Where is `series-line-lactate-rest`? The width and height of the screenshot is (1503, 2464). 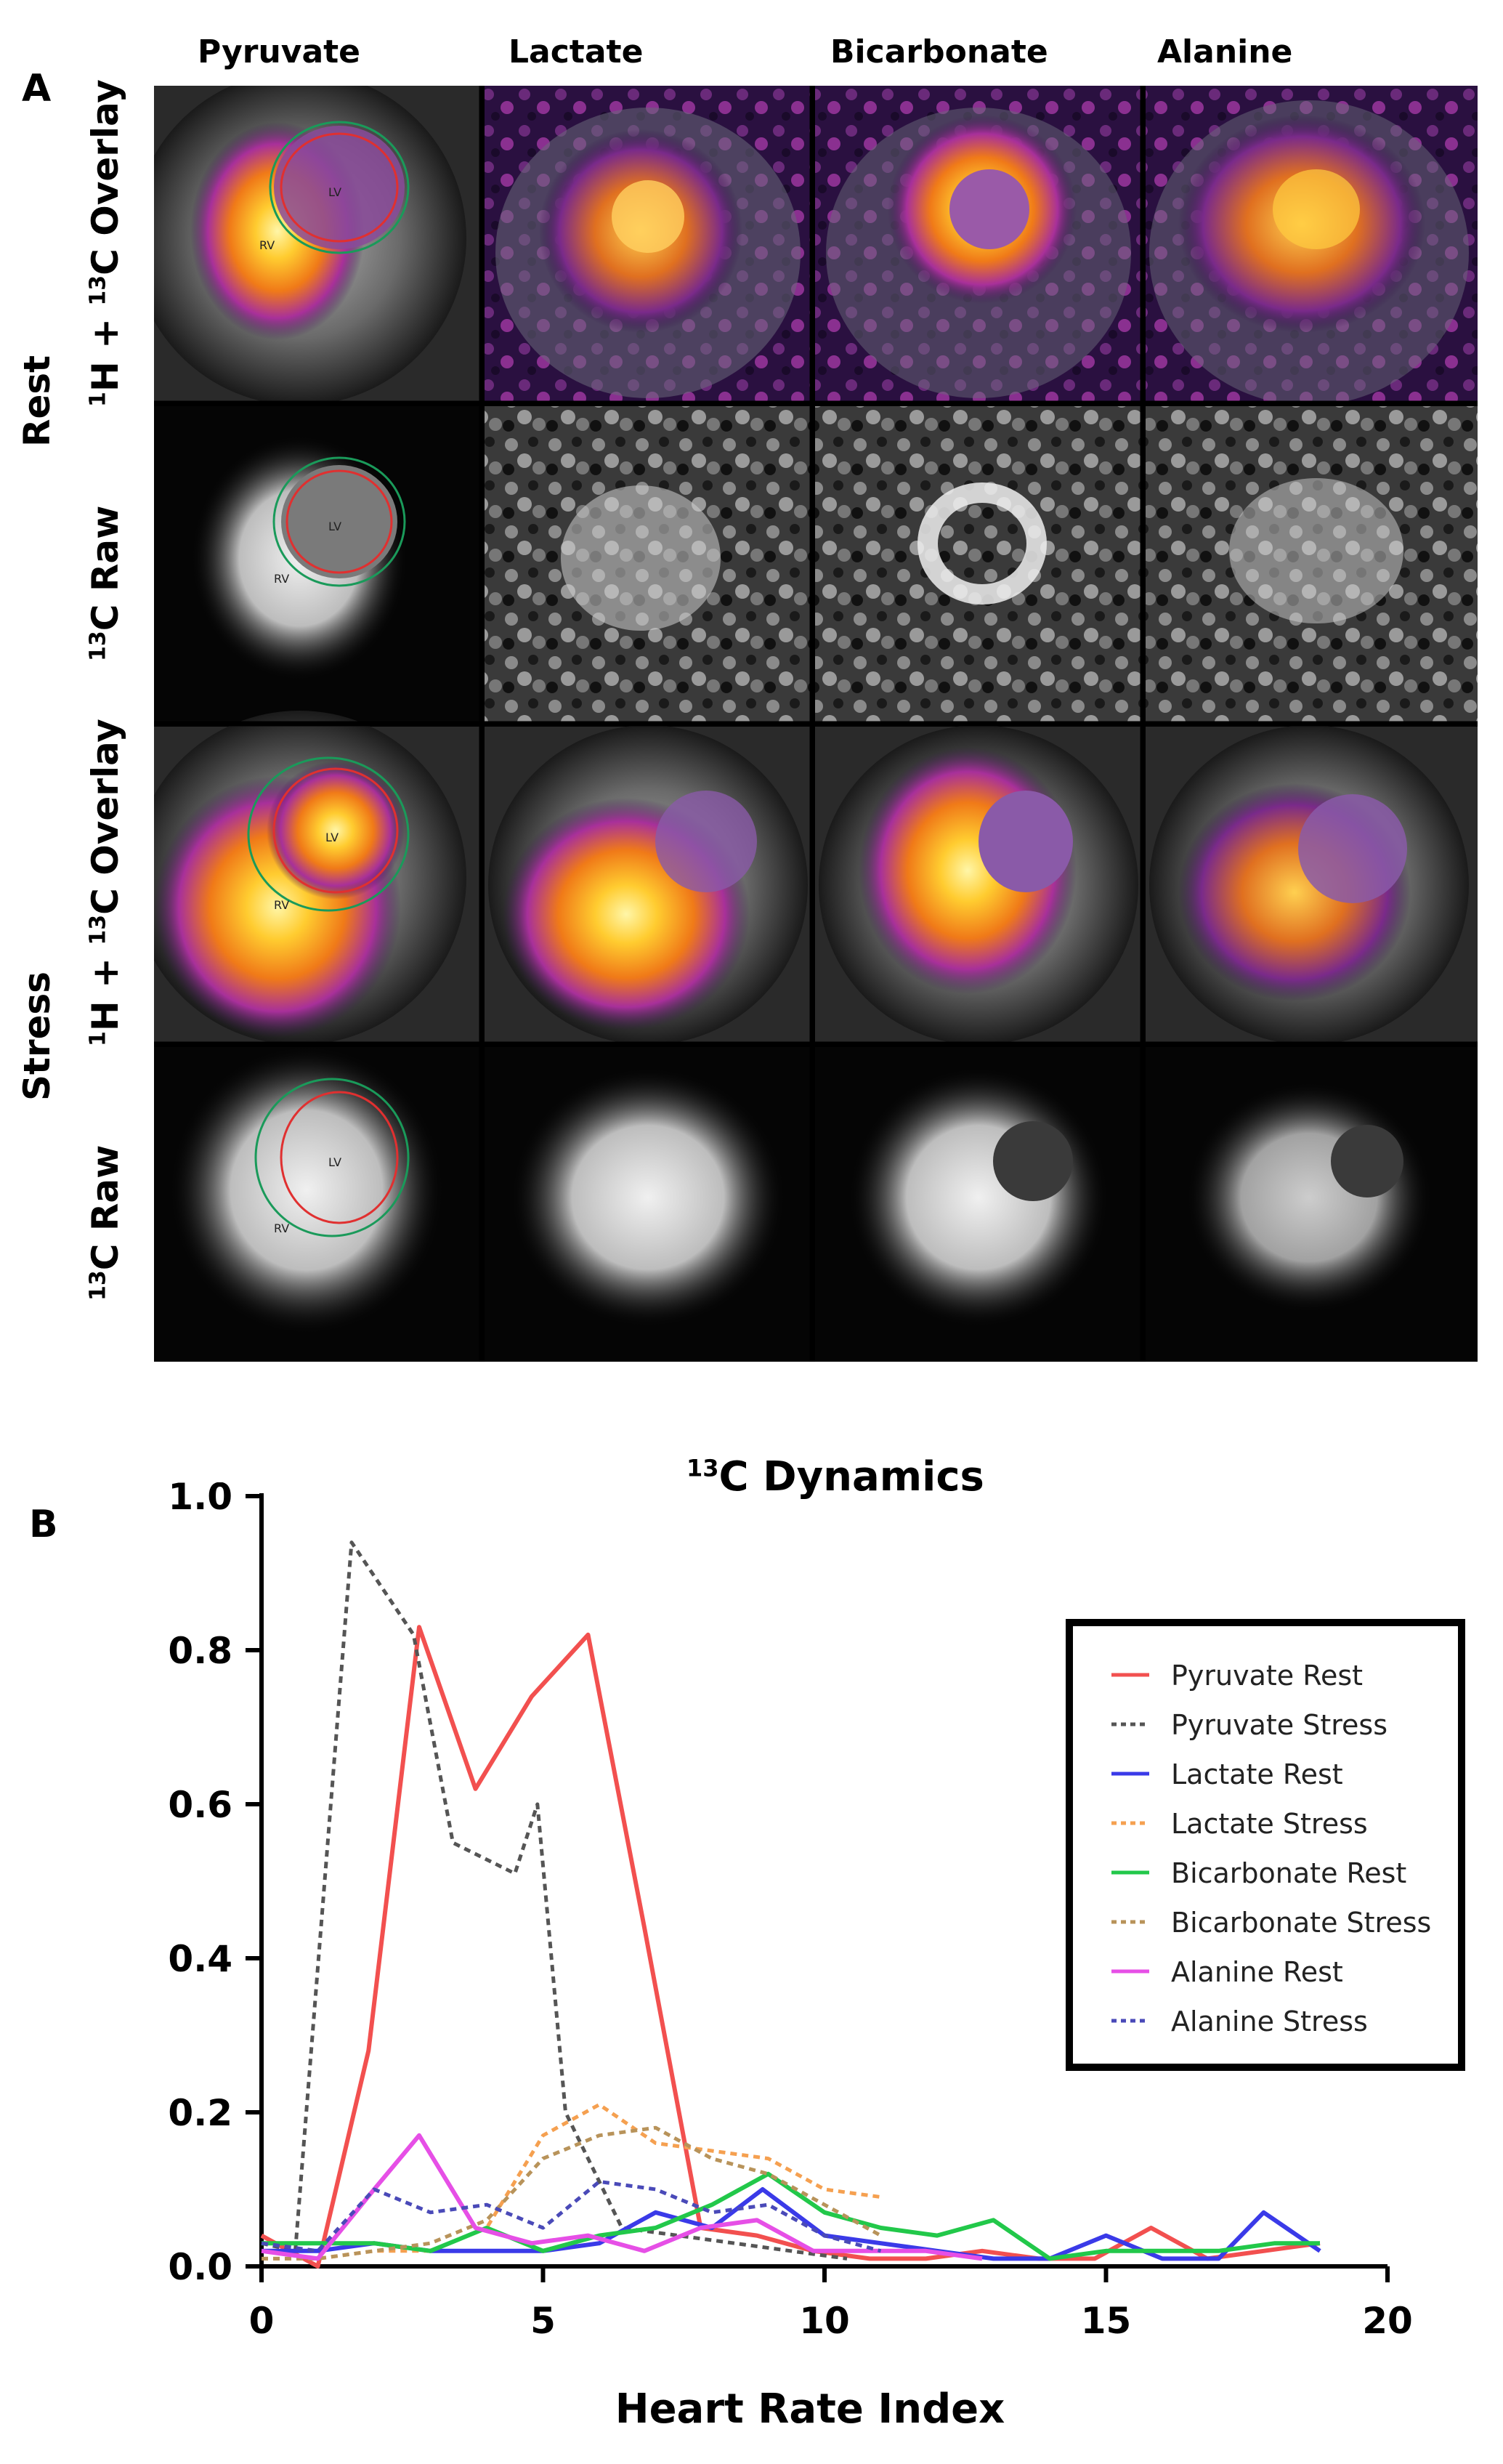
series-line-lactate-rest is located at coordinates (791, 2224).